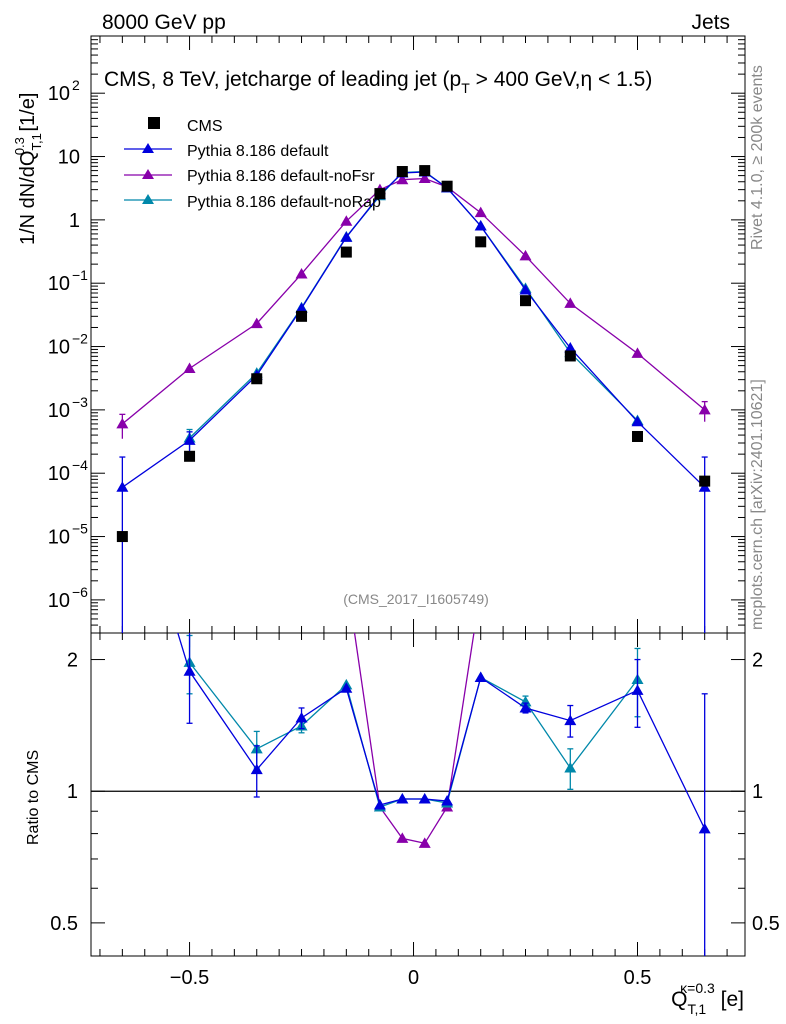 The width and height of the screenshot is (786, 1024). I want to click on y-tick-exponent: −1, so click(80, 275).